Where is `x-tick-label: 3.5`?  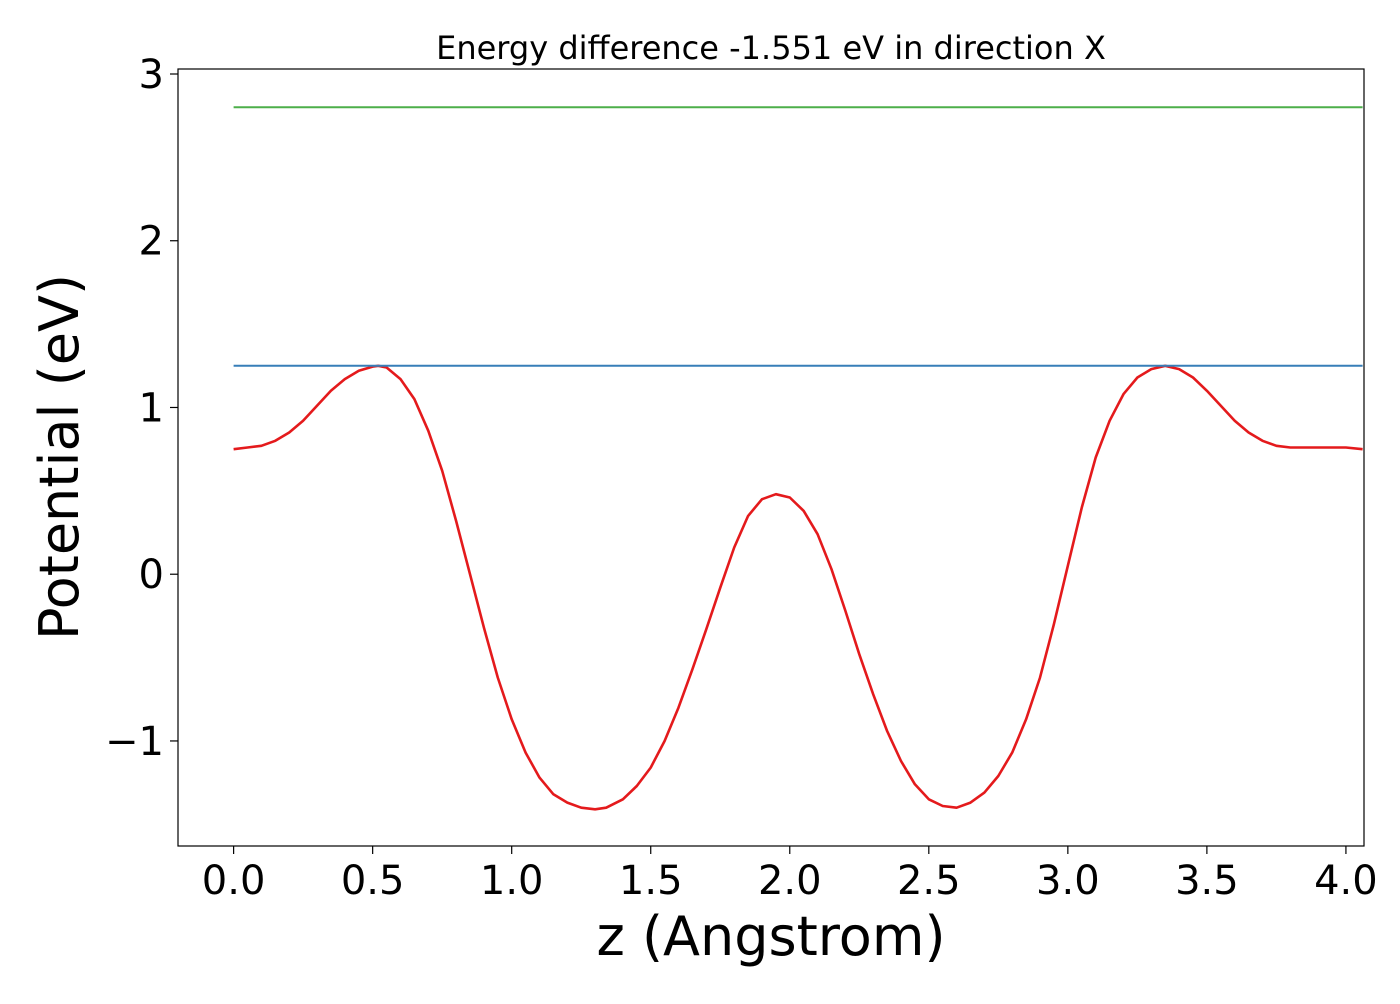 x-tick-label: 3.5 is located at coordinates (1207, 881).